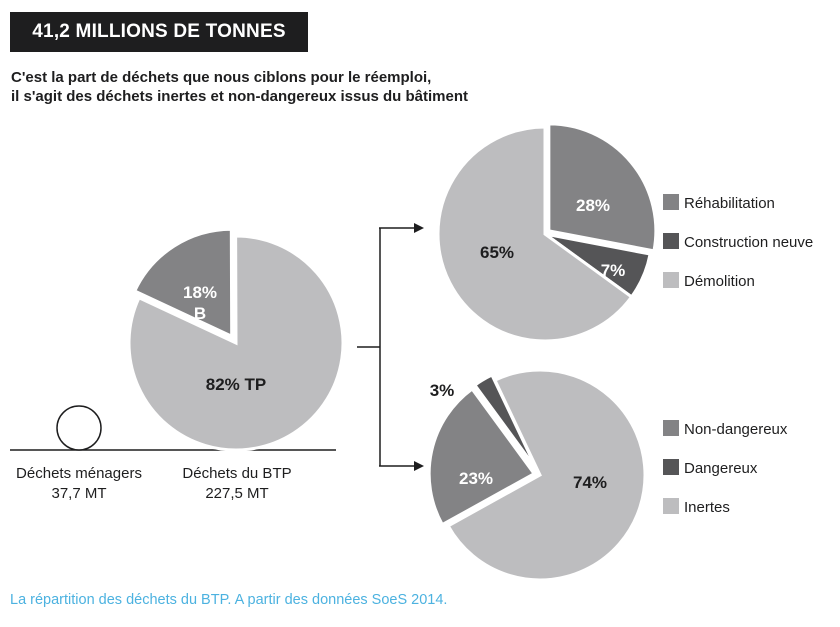 The image size is (840, 627). Describe the element at coordinates (719, 281) in the screenshot. I see `legend-label: Démolition` at that location.